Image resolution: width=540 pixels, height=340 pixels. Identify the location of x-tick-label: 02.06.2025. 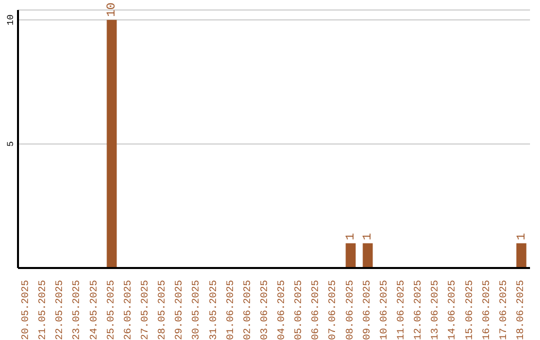
(248, 310).